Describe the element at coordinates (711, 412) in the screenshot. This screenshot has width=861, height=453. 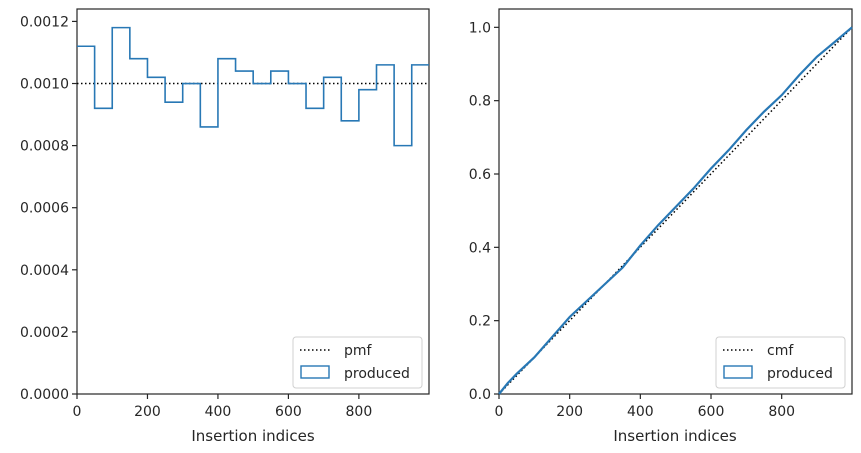
I see `right-x-tick-label: 600` at that location.